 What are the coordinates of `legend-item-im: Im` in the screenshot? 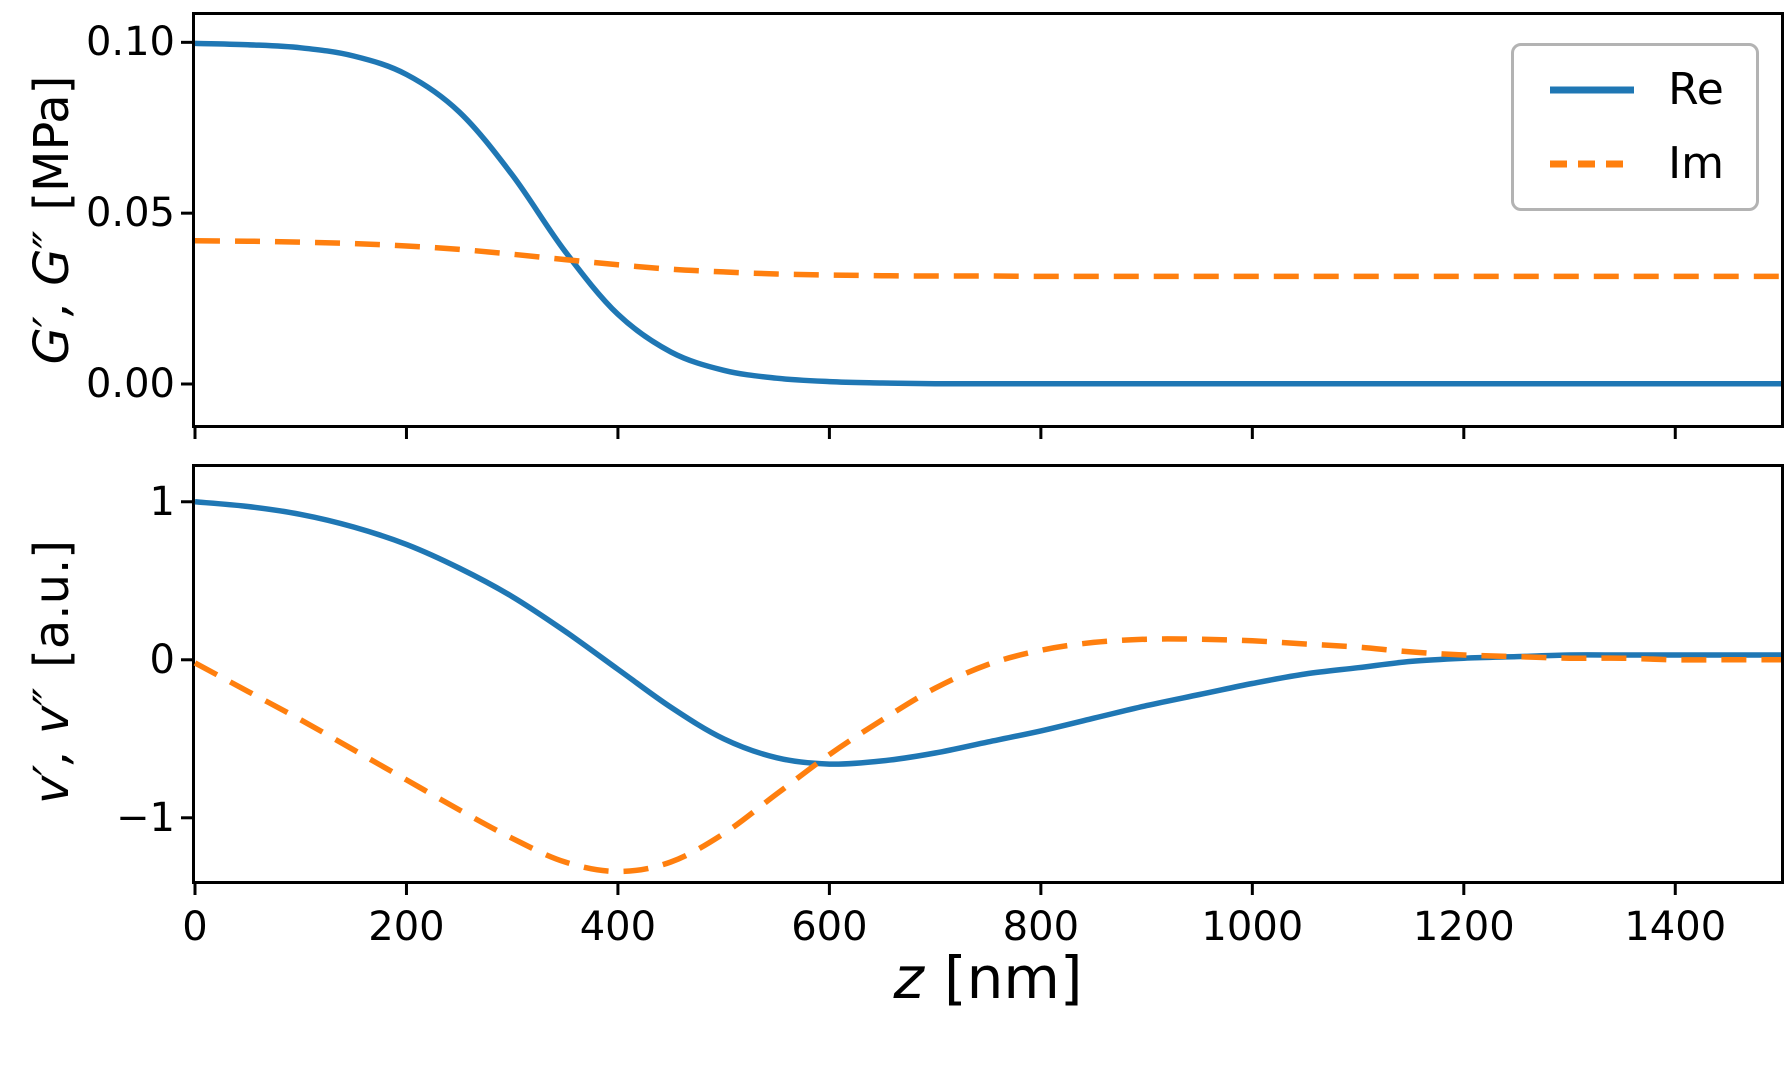 It's located at (1635, 164).